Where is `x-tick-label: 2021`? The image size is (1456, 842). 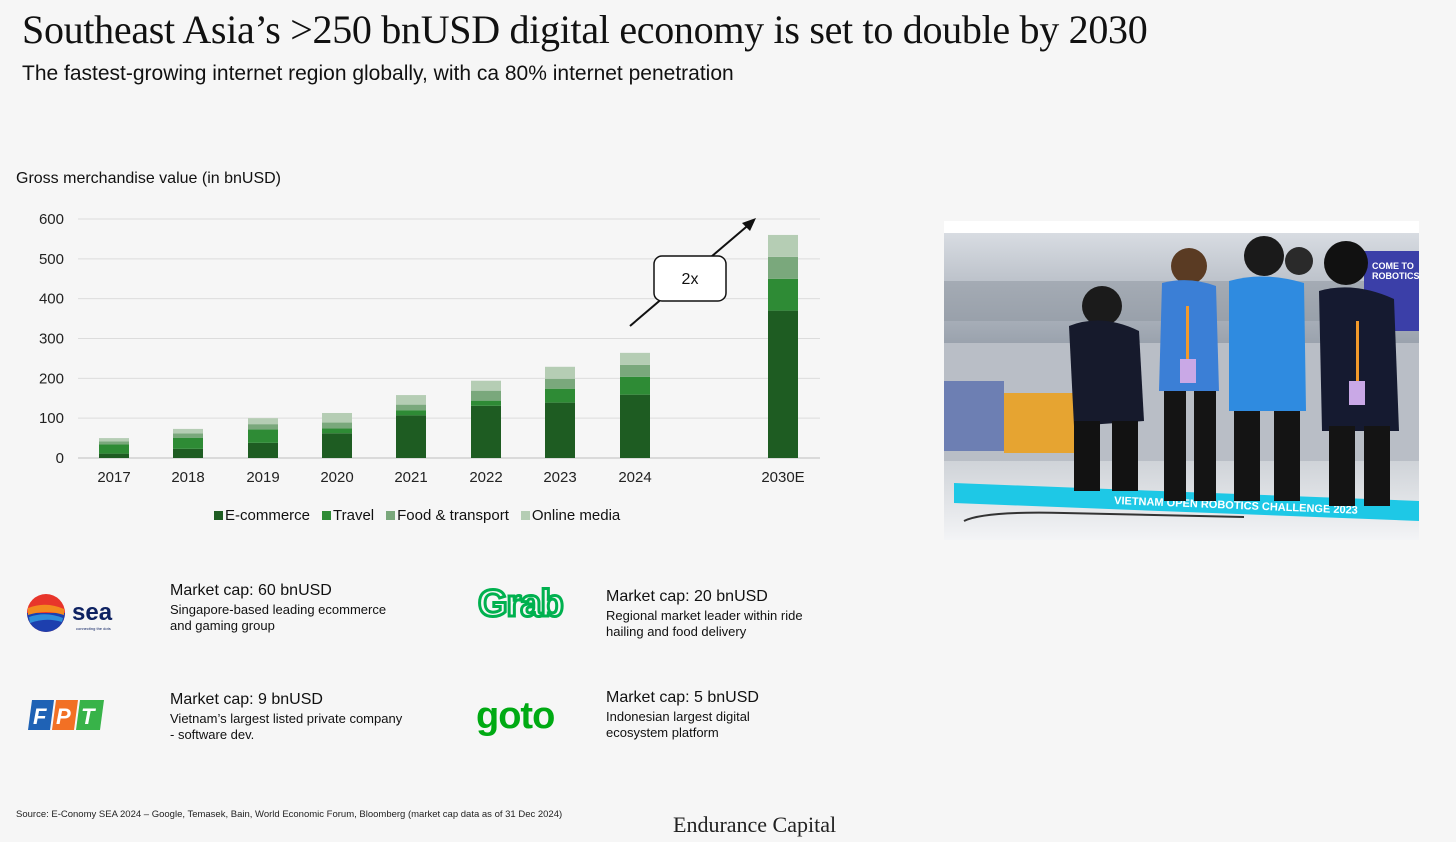 x-tick-label: 2021 is located at coordinates (410, 477).